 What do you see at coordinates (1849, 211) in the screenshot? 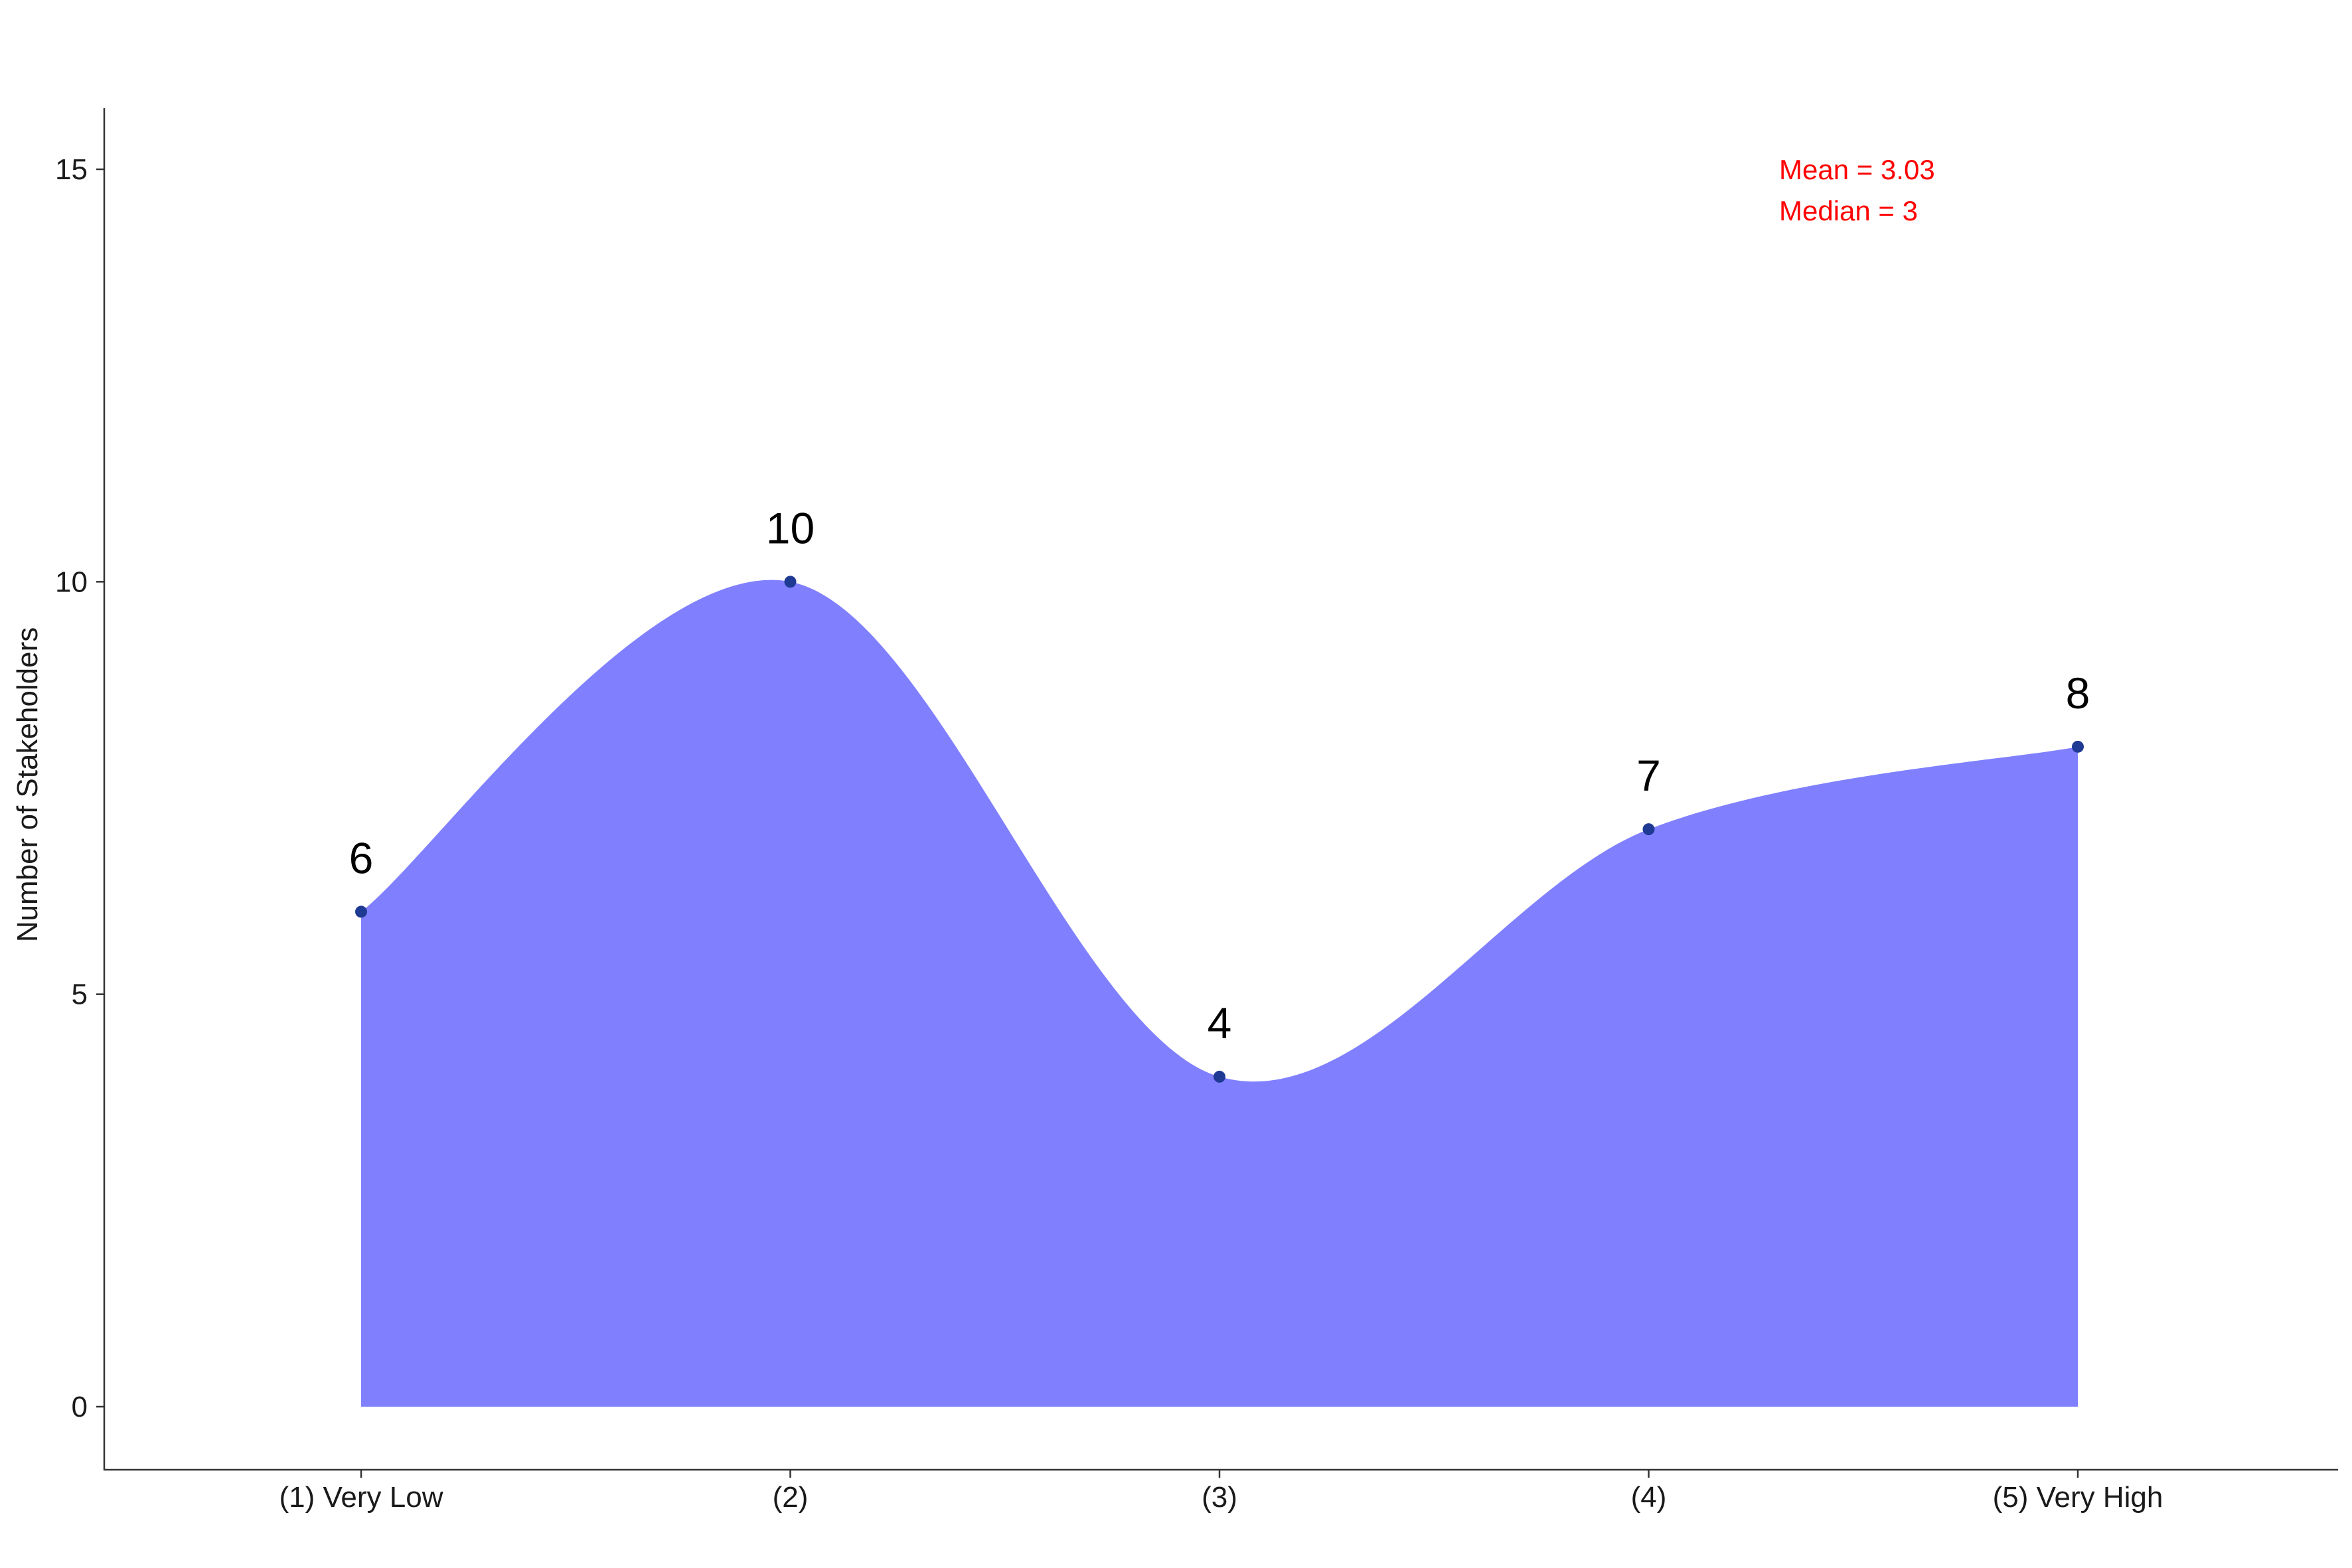
I see `median-annotation: Median = 3` at bounding box center [1849, 211].